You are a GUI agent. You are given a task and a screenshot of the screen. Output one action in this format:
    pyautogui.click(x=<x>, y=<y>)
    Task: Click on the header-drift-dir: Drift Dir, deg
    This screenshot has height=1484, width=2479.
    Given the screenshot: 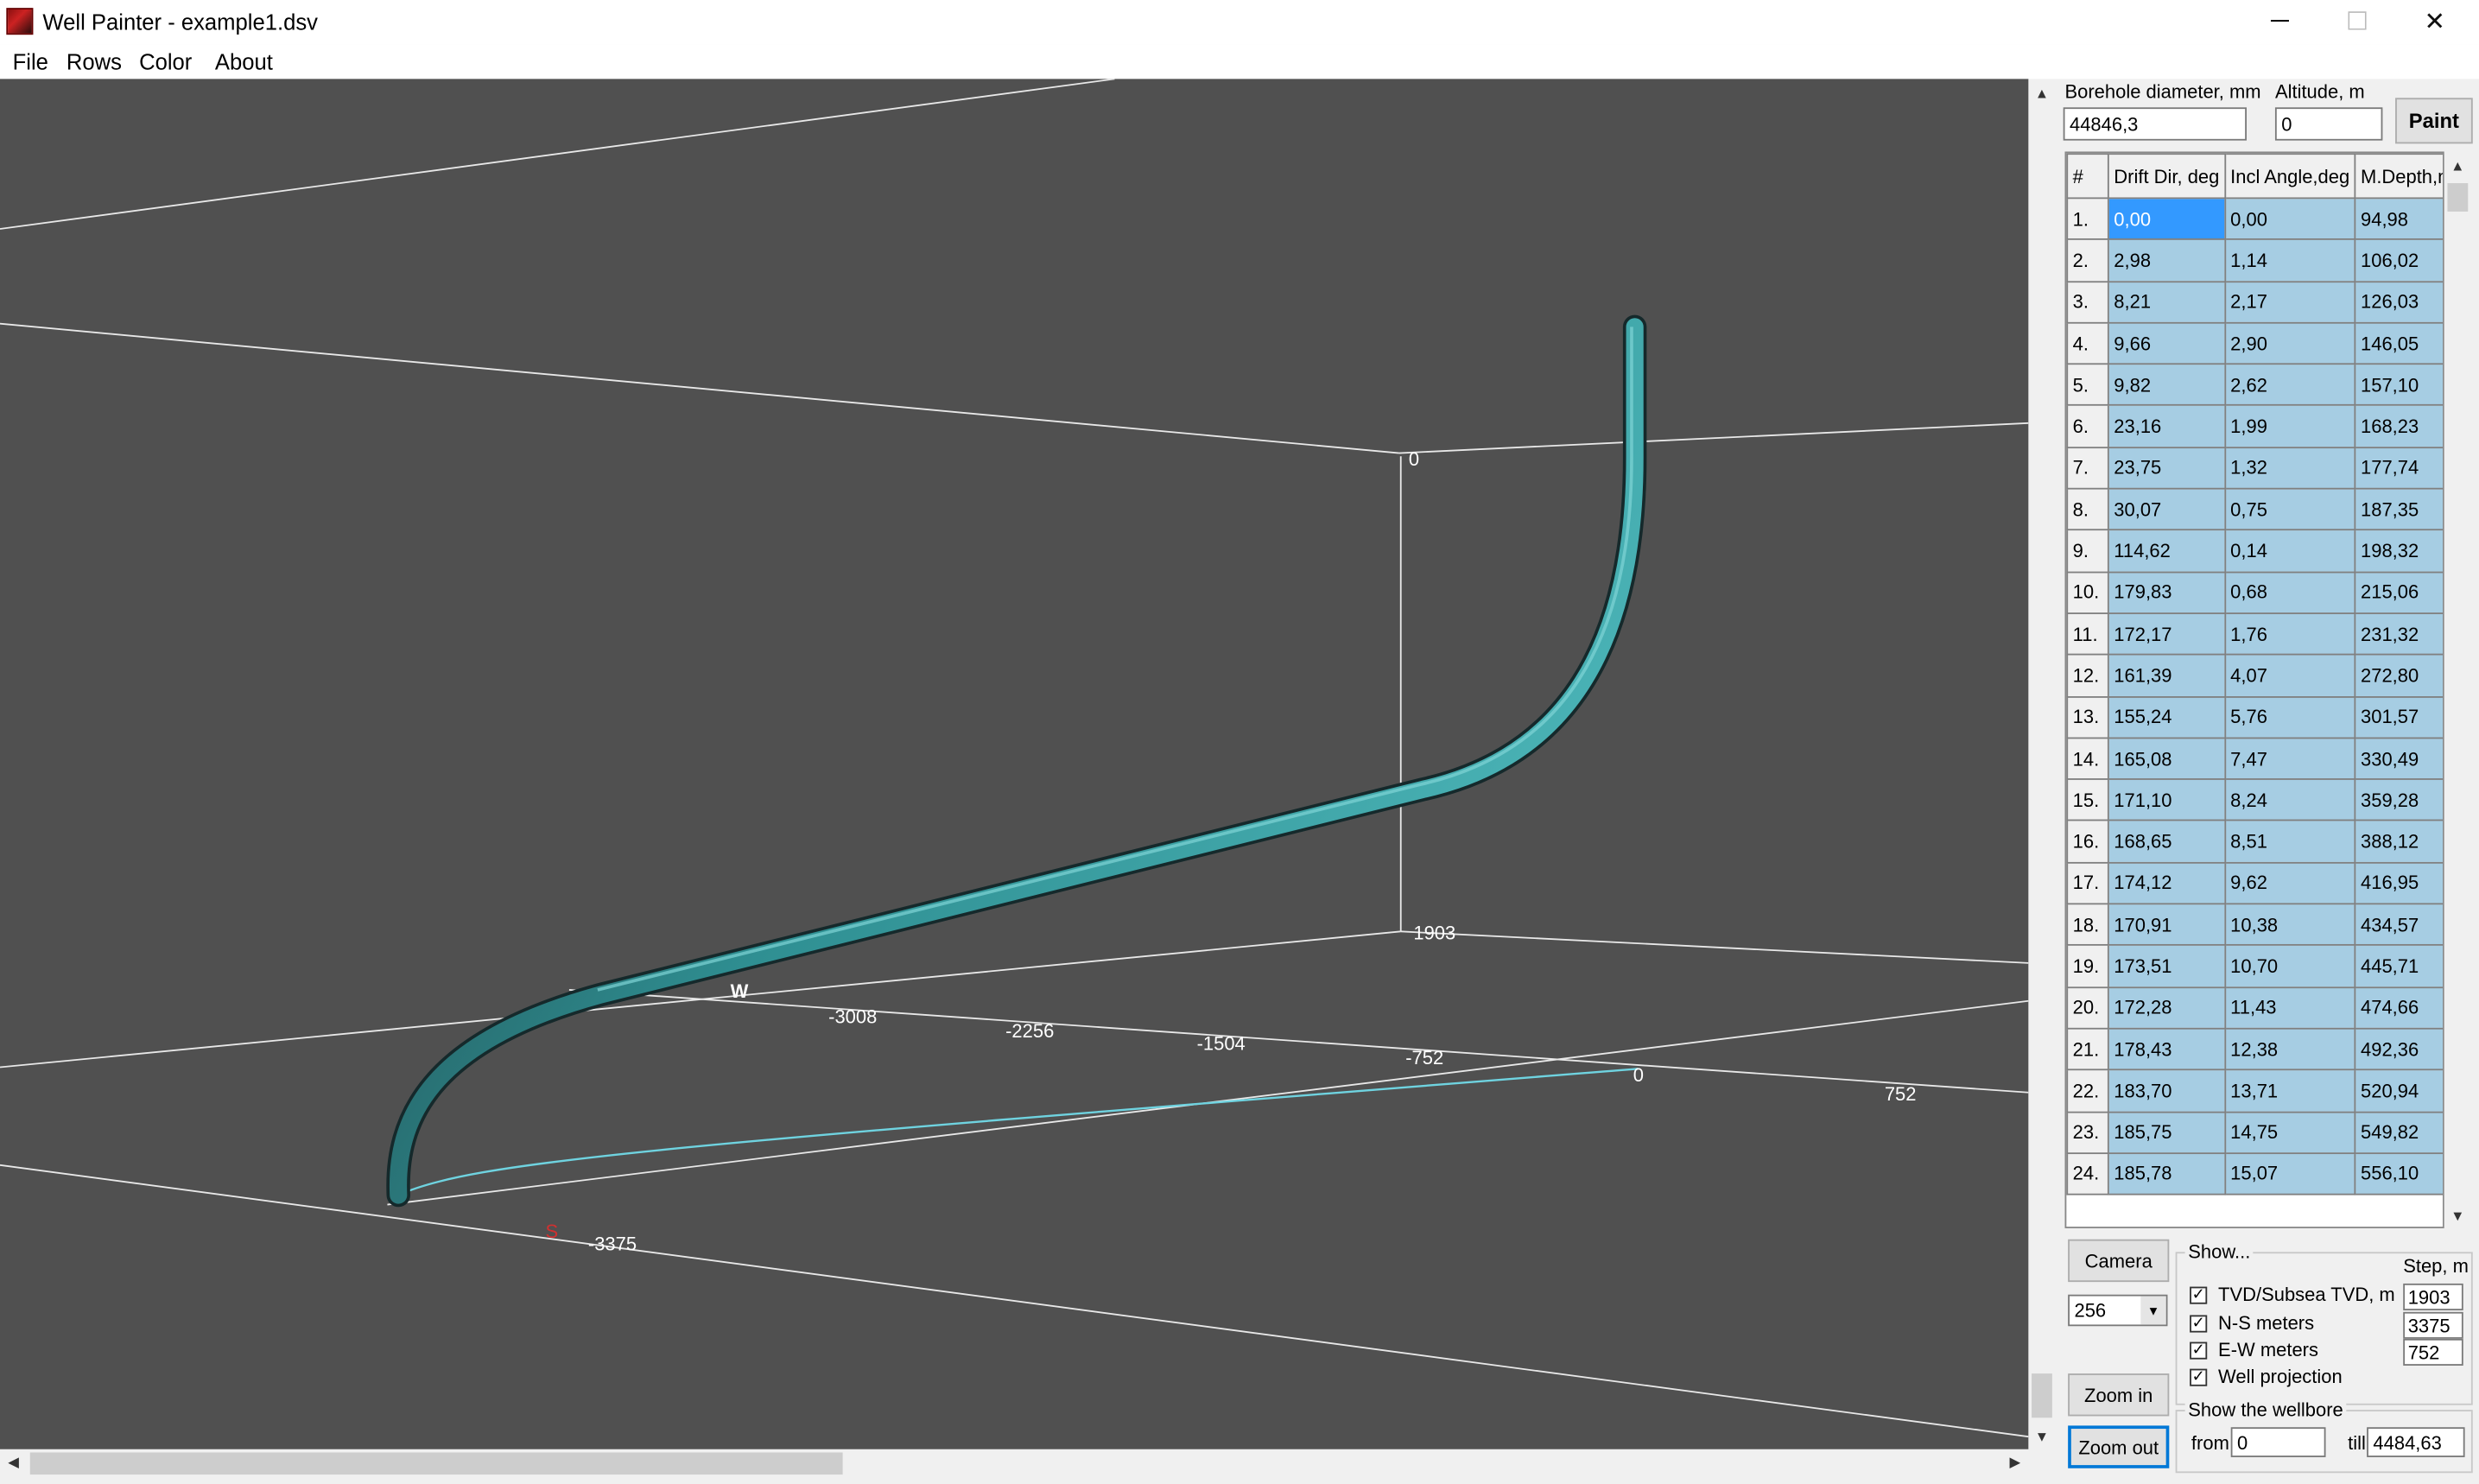 What is the action you would take?
    pyautogui.click(x=2166, y=176)
    